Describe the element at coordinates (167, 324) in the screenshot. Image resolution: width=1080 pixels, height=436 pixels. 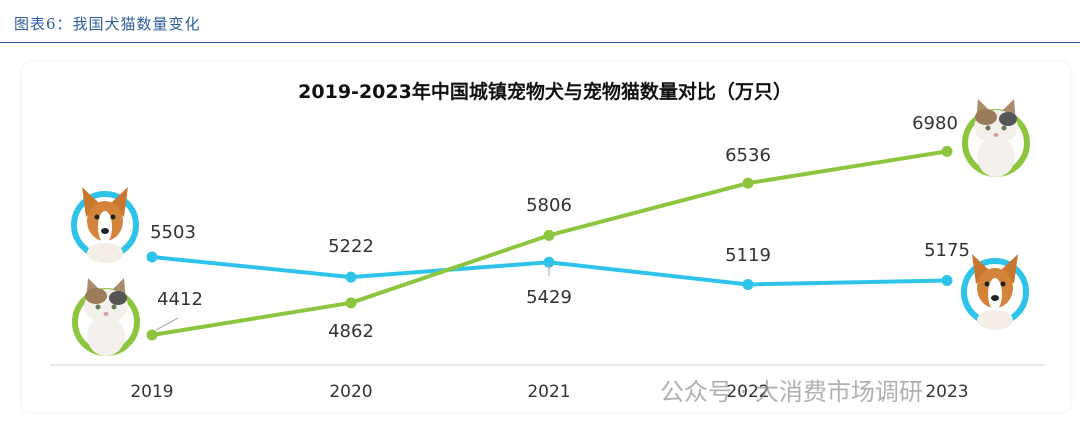
I see `cat-label-leader` at that location.